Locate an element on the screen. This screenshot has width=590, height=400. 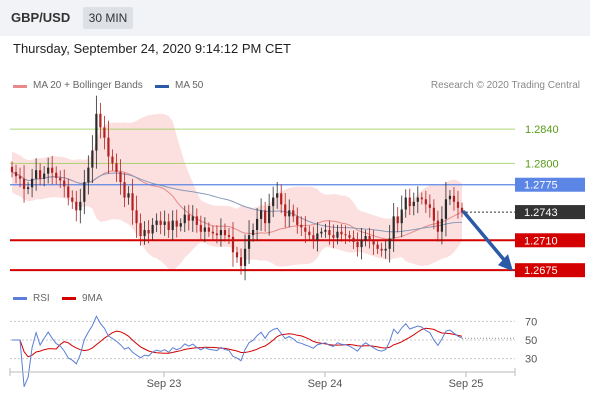
x-tick-label-2: Sep 25 is located at coordinates (466, 384).